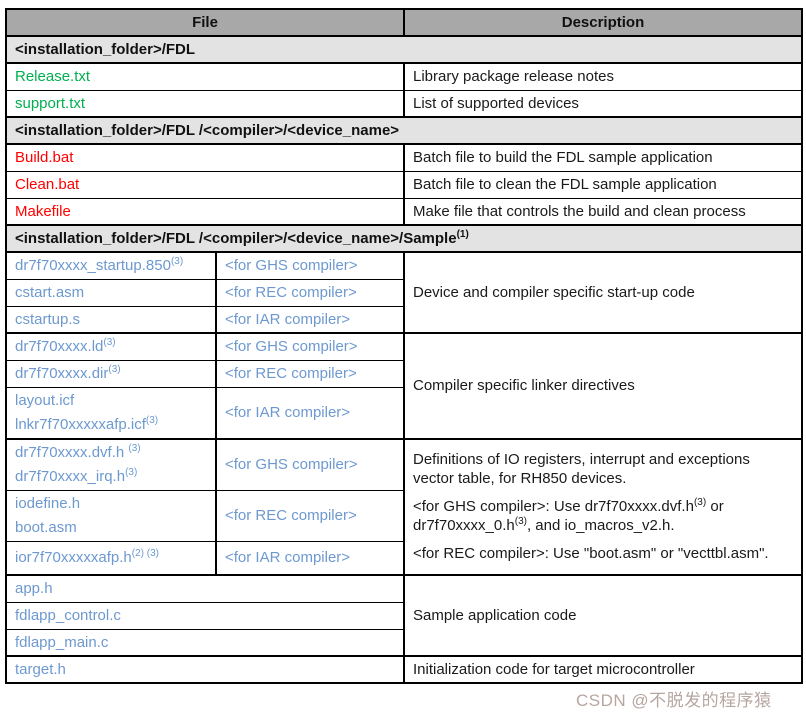 The width and height of the screenshot is (806, 715). What do you see at coordinates (46, 527) in the screenshot?
I see `file-name: boot.asm` at bounding box center [46, 527].